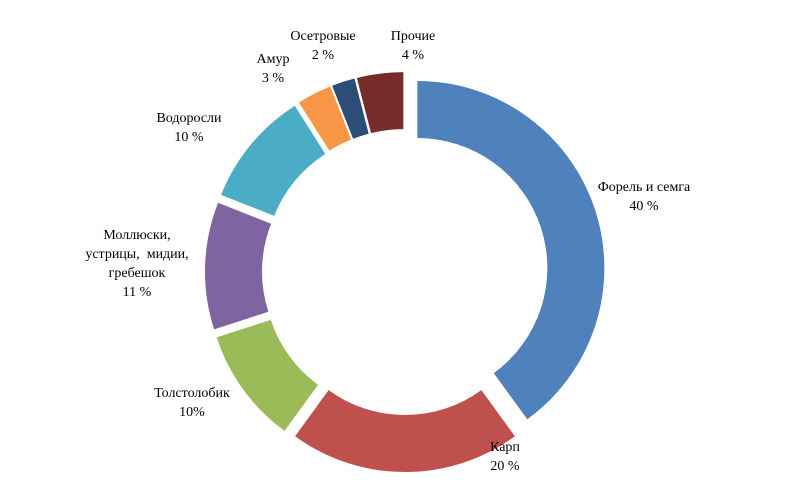 The width and height of the screenshot is (808, 480). I want to click on slice-label-7-line-0: Прочие, so click(413, 36).